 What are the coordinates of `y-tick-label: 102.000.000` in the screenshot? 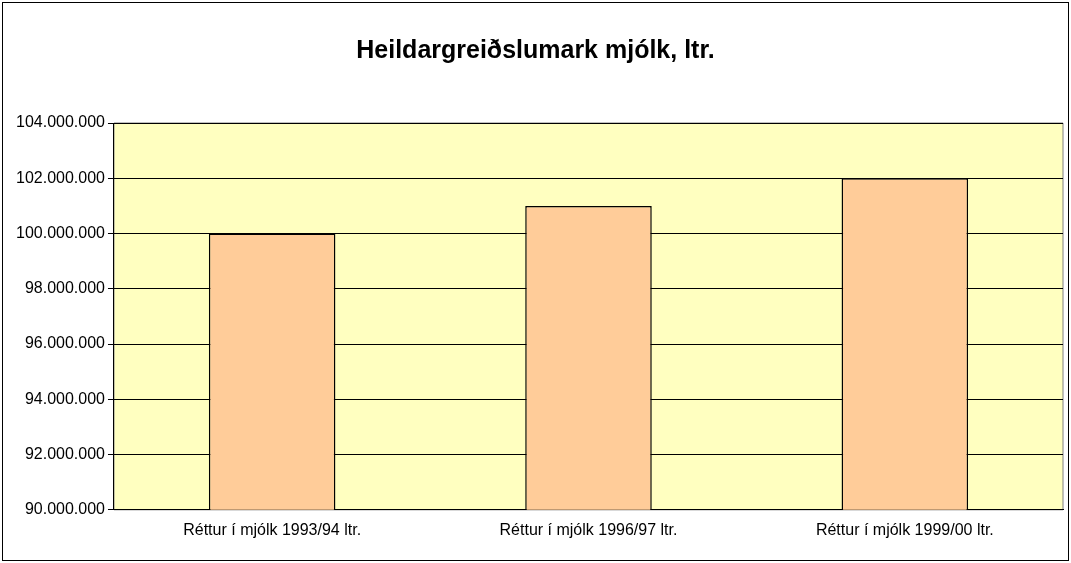 It's located at (60, 177).